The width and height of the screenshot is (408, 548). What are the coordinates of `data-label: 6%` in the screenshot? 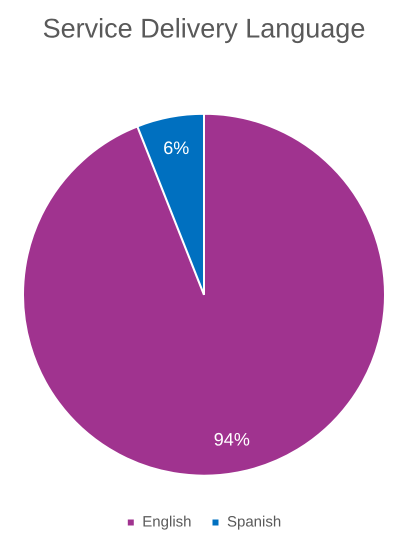 It's located at (176, 148).